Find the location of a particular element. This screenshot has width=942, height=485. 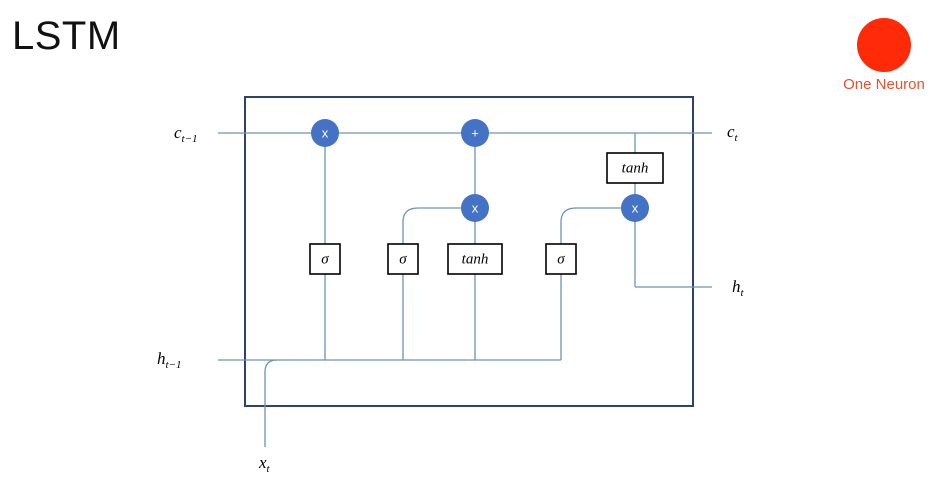

forget-multiply-symbol: x is located at coordinates (325, 132).